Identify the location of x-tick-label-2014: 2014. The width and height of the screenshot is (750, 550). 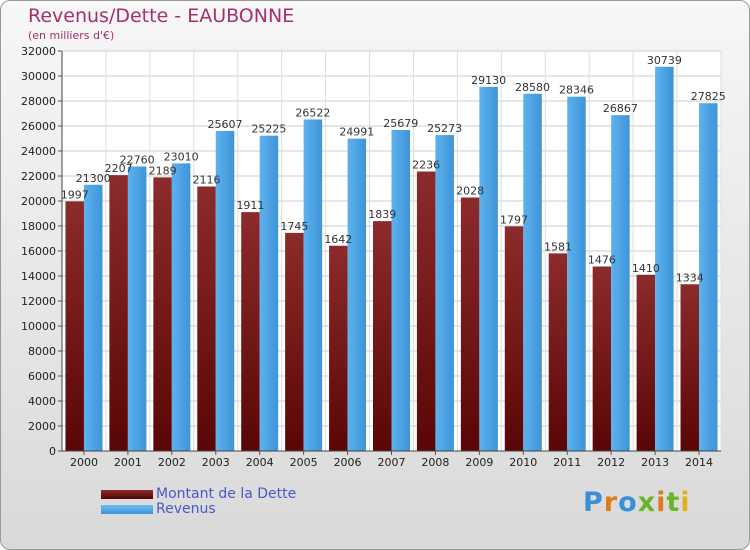
(699, 462).